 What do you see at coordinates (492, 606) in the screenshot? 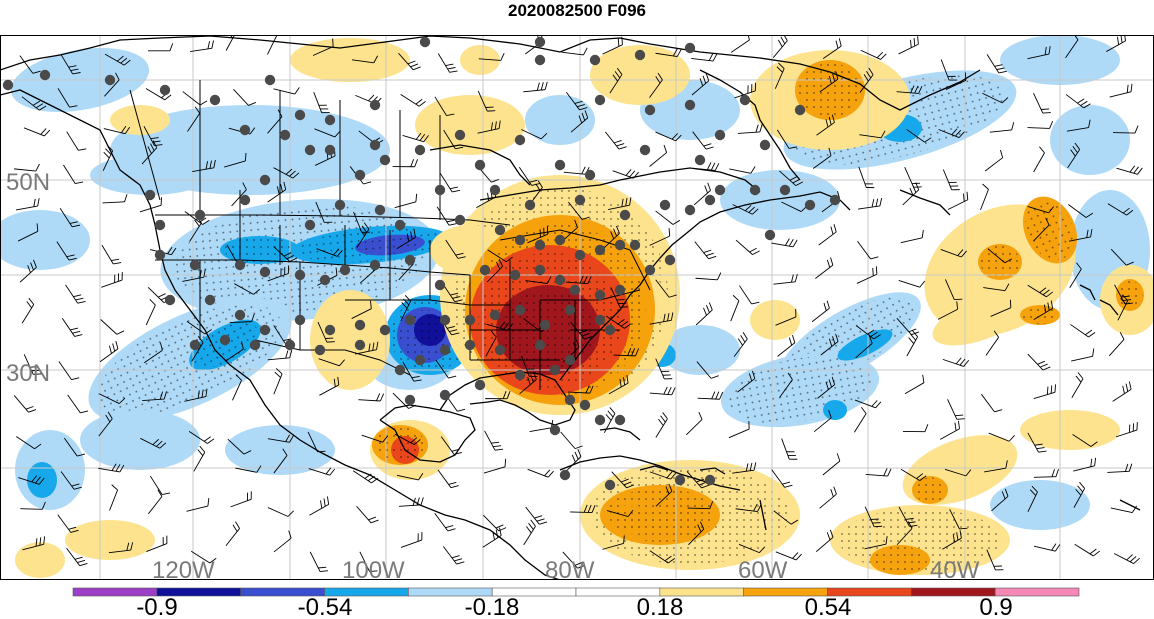
I see `colorbar-label: -0.18` at bounding box center [492, 606].